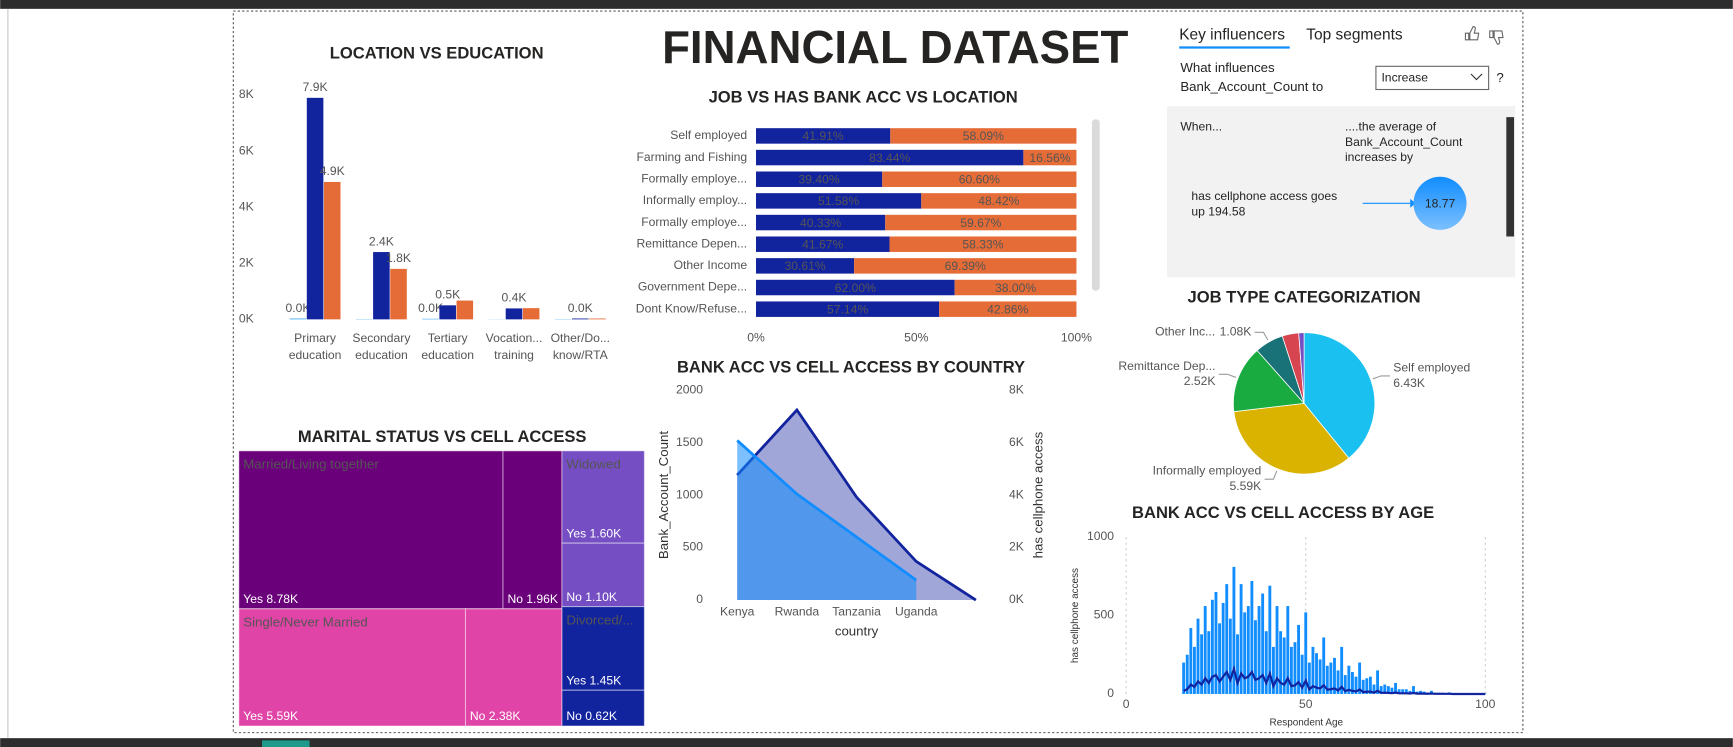 This screenshot has height=747, width=1733. Describe the element at coordinates (855, 288) in the screenshot. I see `value-label: 62.00%` at that location.